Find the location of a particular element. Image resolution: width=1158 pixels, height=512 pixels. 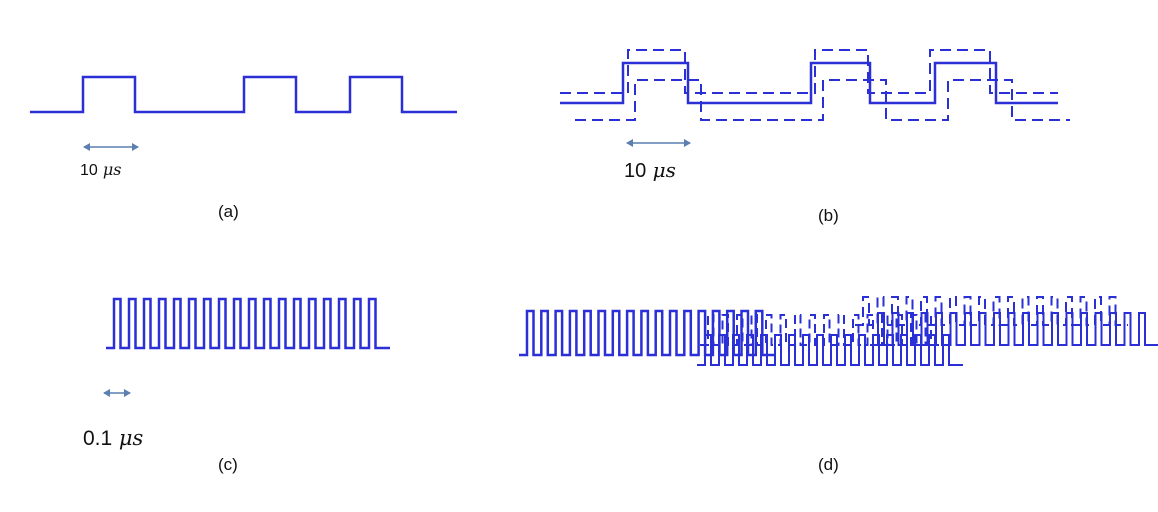

panel-b-waveform-main is located at coordinates (809, 83).